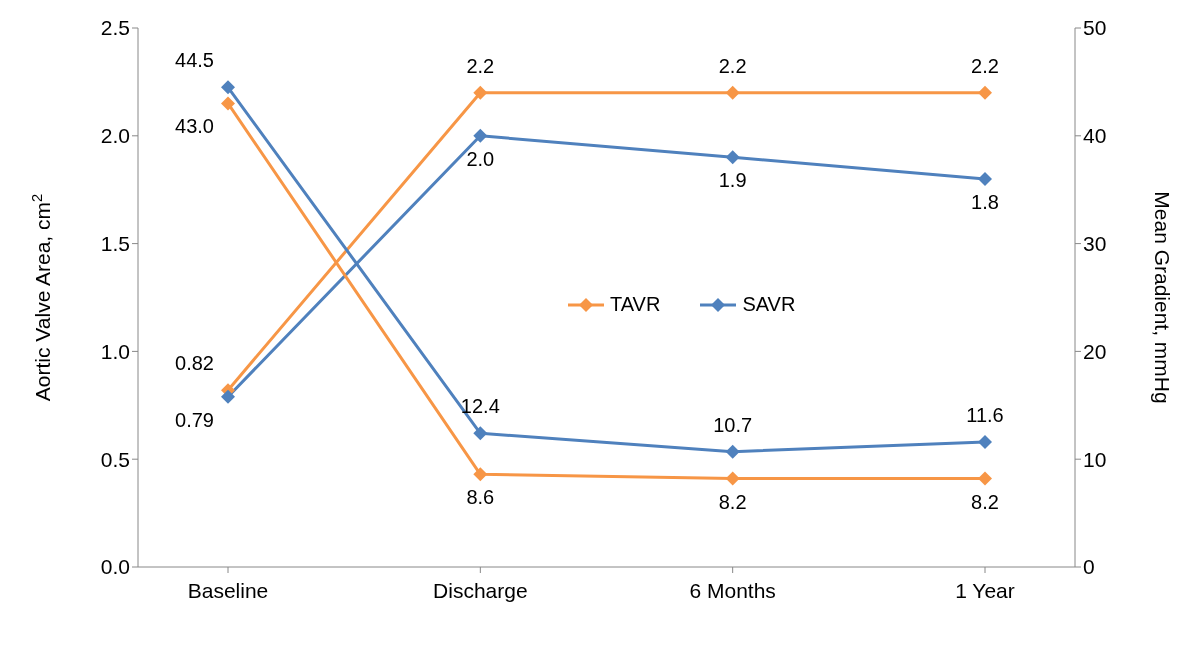 Image resolution: width=1203 pixels, height=658 pixels. Describe the element at coordinates (115, 351) in the screenshot. I see `y-tick-label: 1.0` at that location.